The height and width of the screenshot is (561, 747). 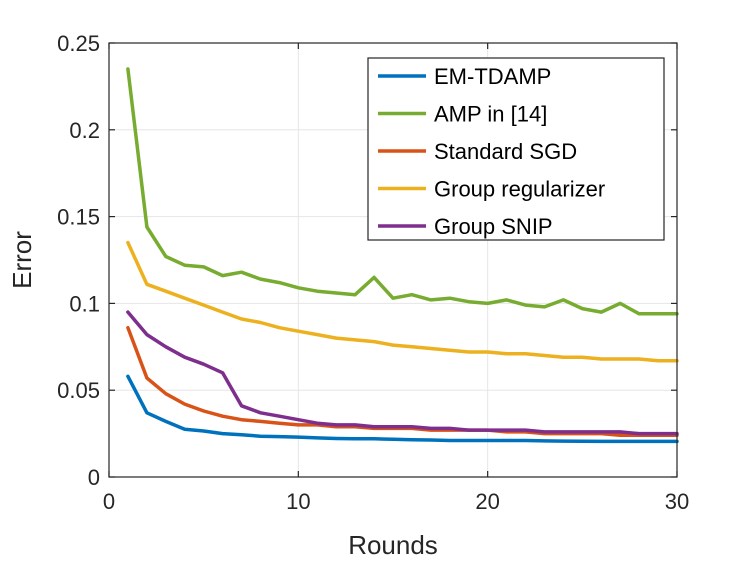 I want to click on x-tick-label: 20, so click(x=487, y=501).